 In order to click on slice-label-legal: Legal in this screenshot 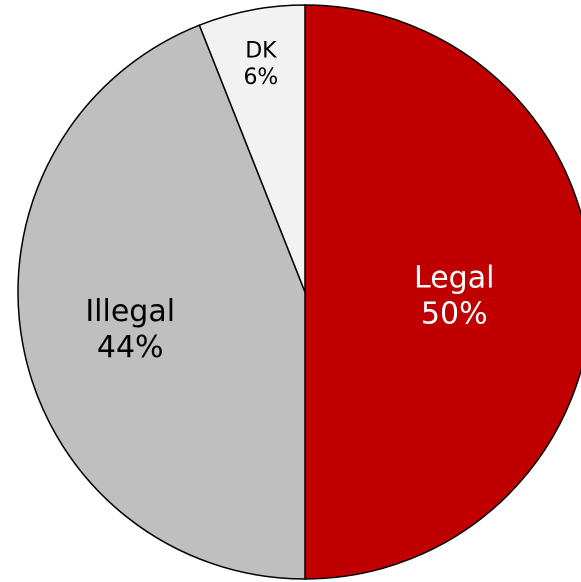, I will do `click(454, 278)`.